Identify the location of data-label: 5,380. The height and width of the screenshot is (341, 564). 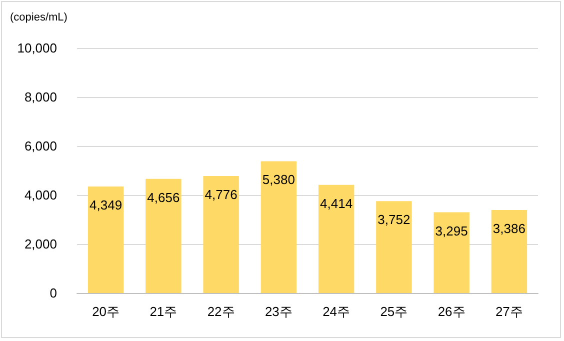
(278, 180).